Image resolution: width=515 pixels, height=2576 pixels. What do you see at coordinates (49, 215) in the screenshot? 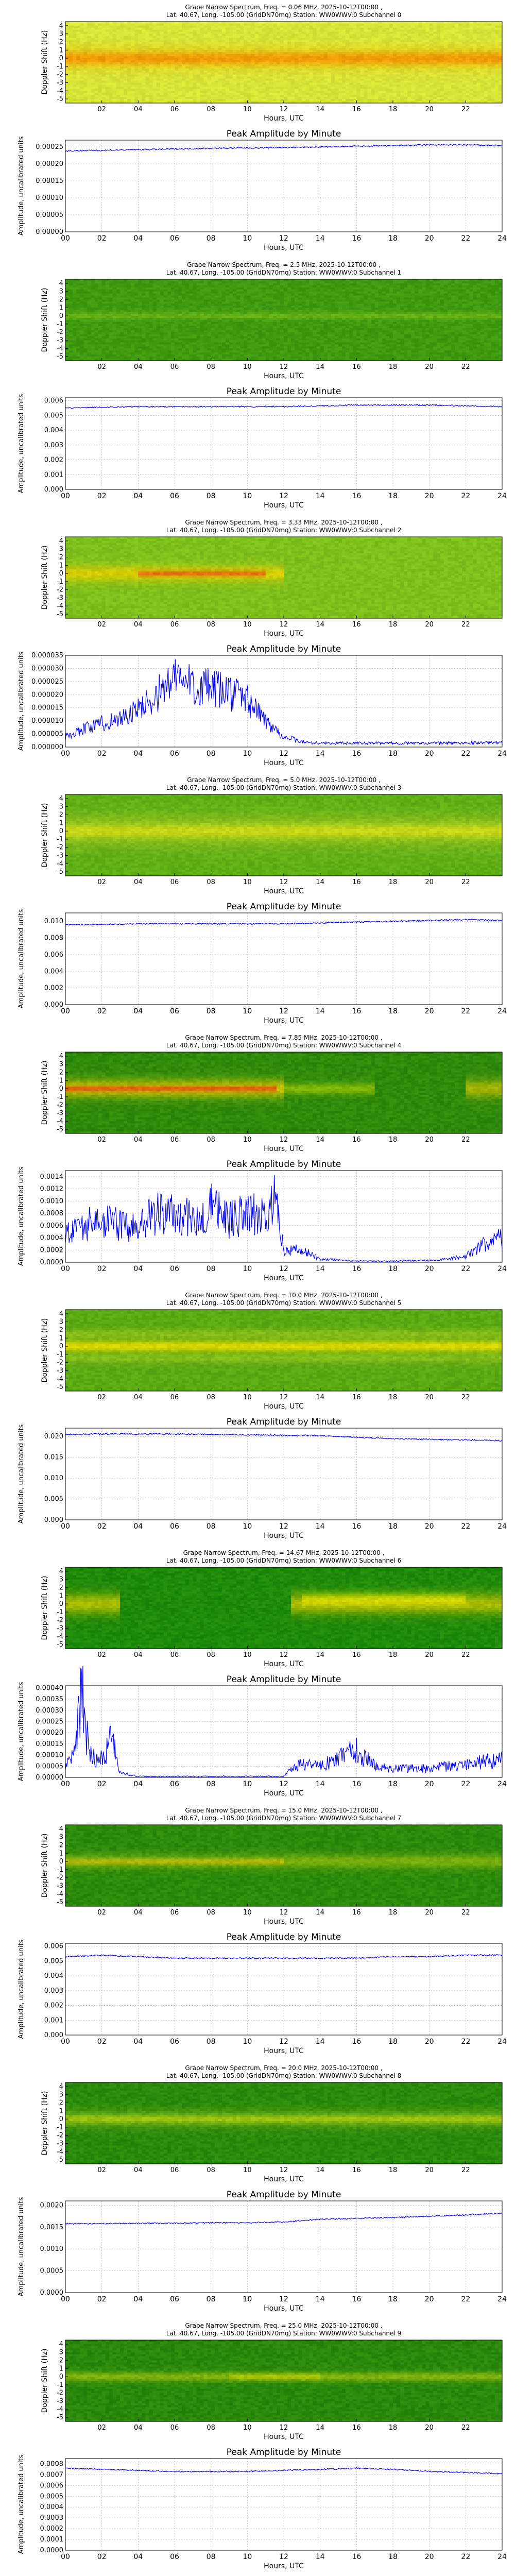
I see `y-tick-label: 0.00005` at bounding box center [49, 215].